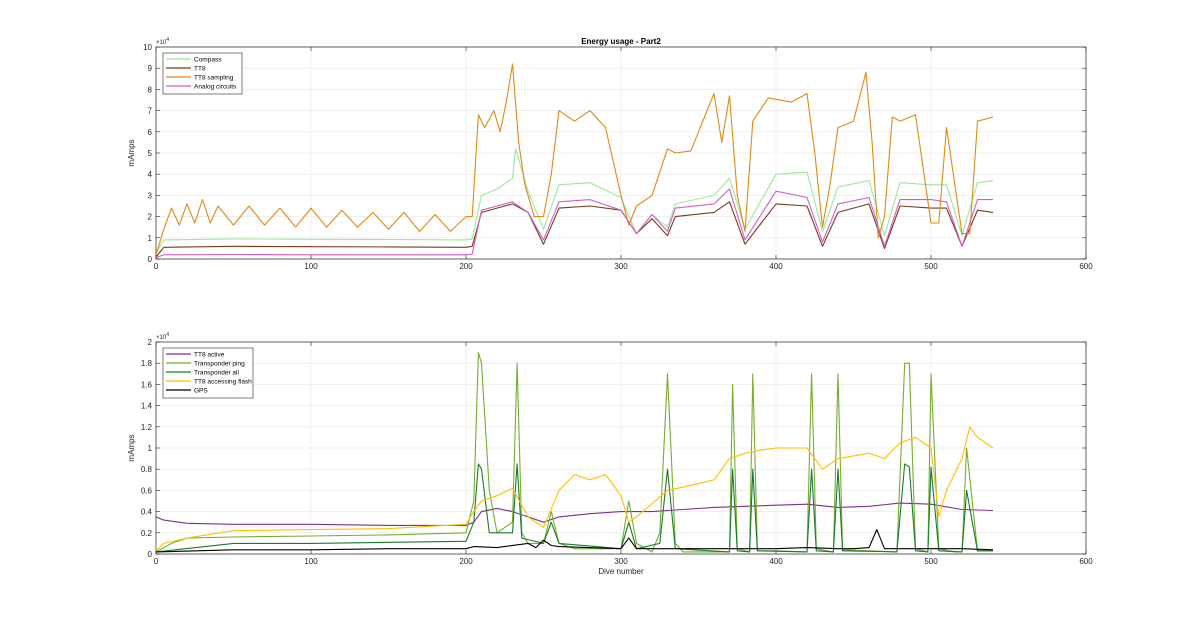 Image resolution: width=1200 pixels, height=622 pixels. I want to click on y-tick-label: 0.8, so click(147, 469).